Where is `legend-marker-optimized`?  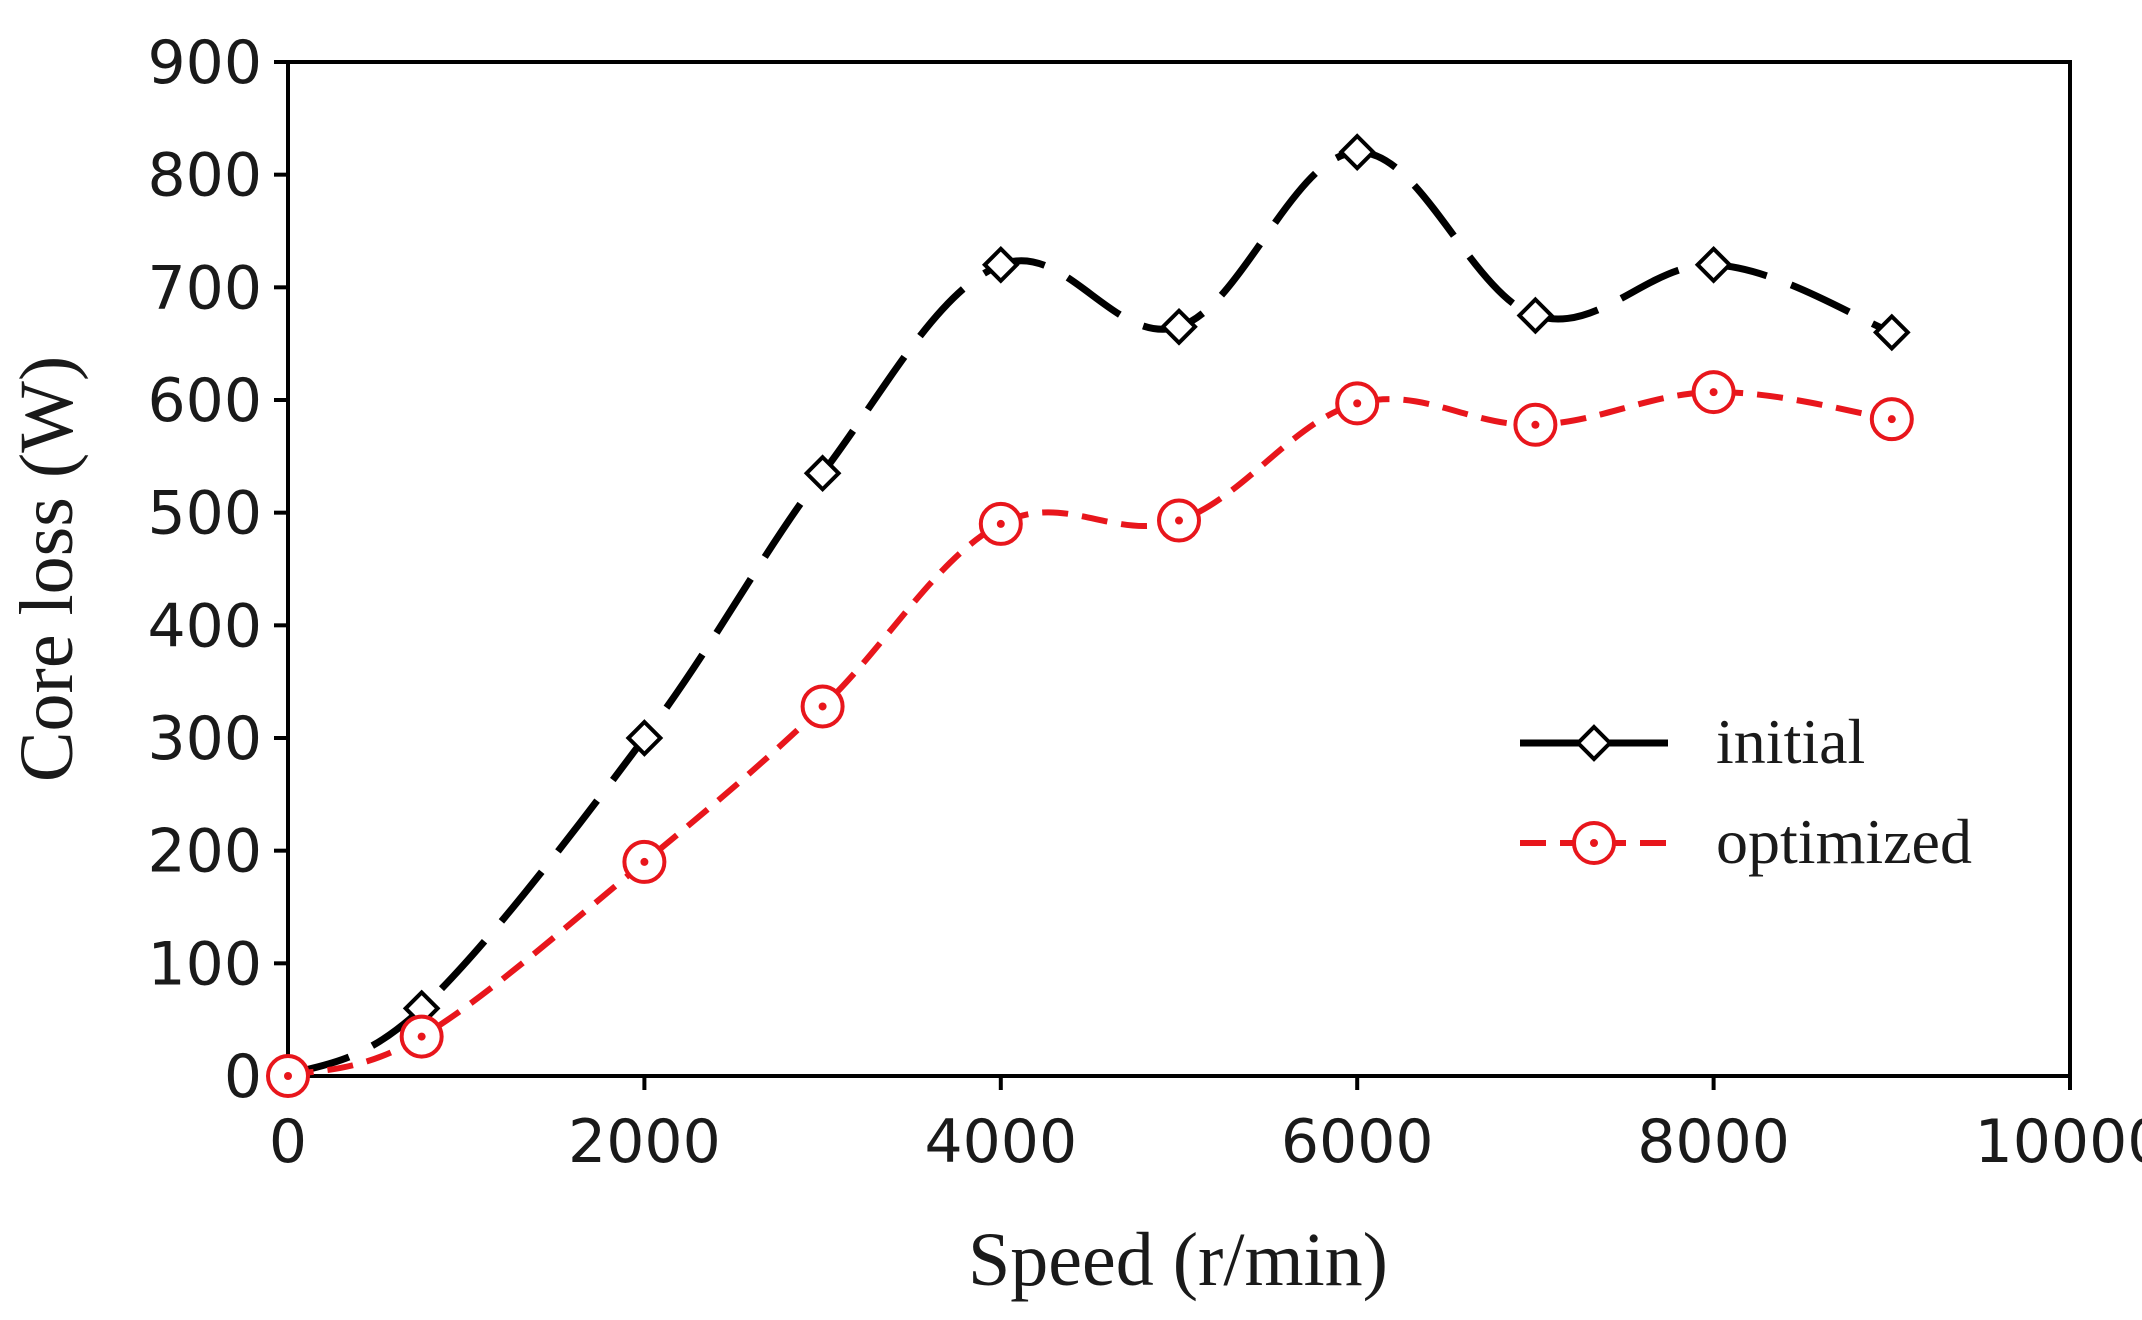 legend-marker-optimized is located at coordinates (1594, 843).